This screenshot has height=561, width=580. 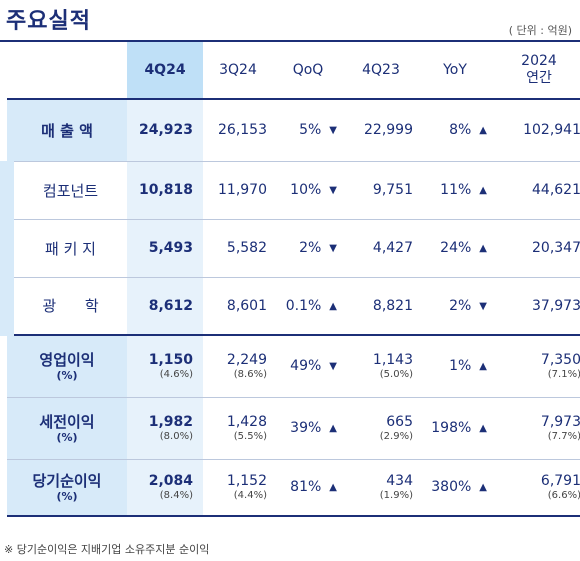 I want to click on cell-2024: 102,941, so click(x=535, y=130).